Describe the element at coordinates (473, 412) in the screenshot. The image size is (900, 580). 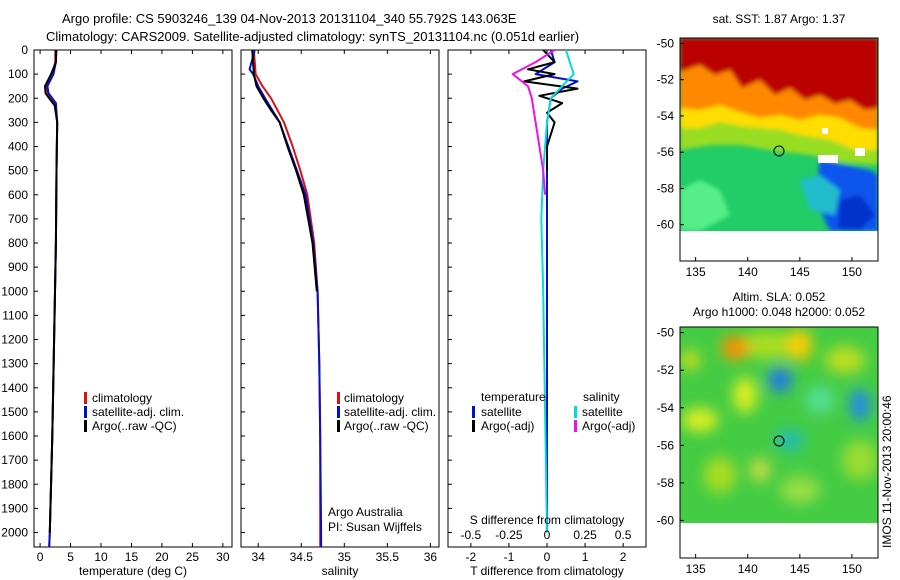
I see `legend-swatch-t-sat` at that location.